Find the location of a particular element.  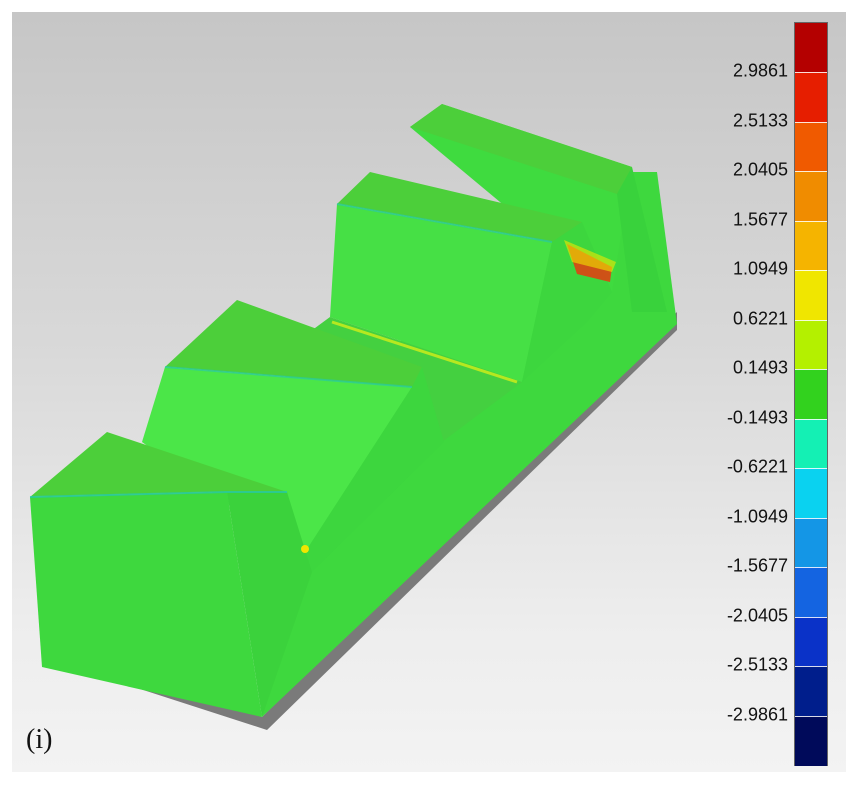

tooth-2-front-face is located at coordinates (277, 462).